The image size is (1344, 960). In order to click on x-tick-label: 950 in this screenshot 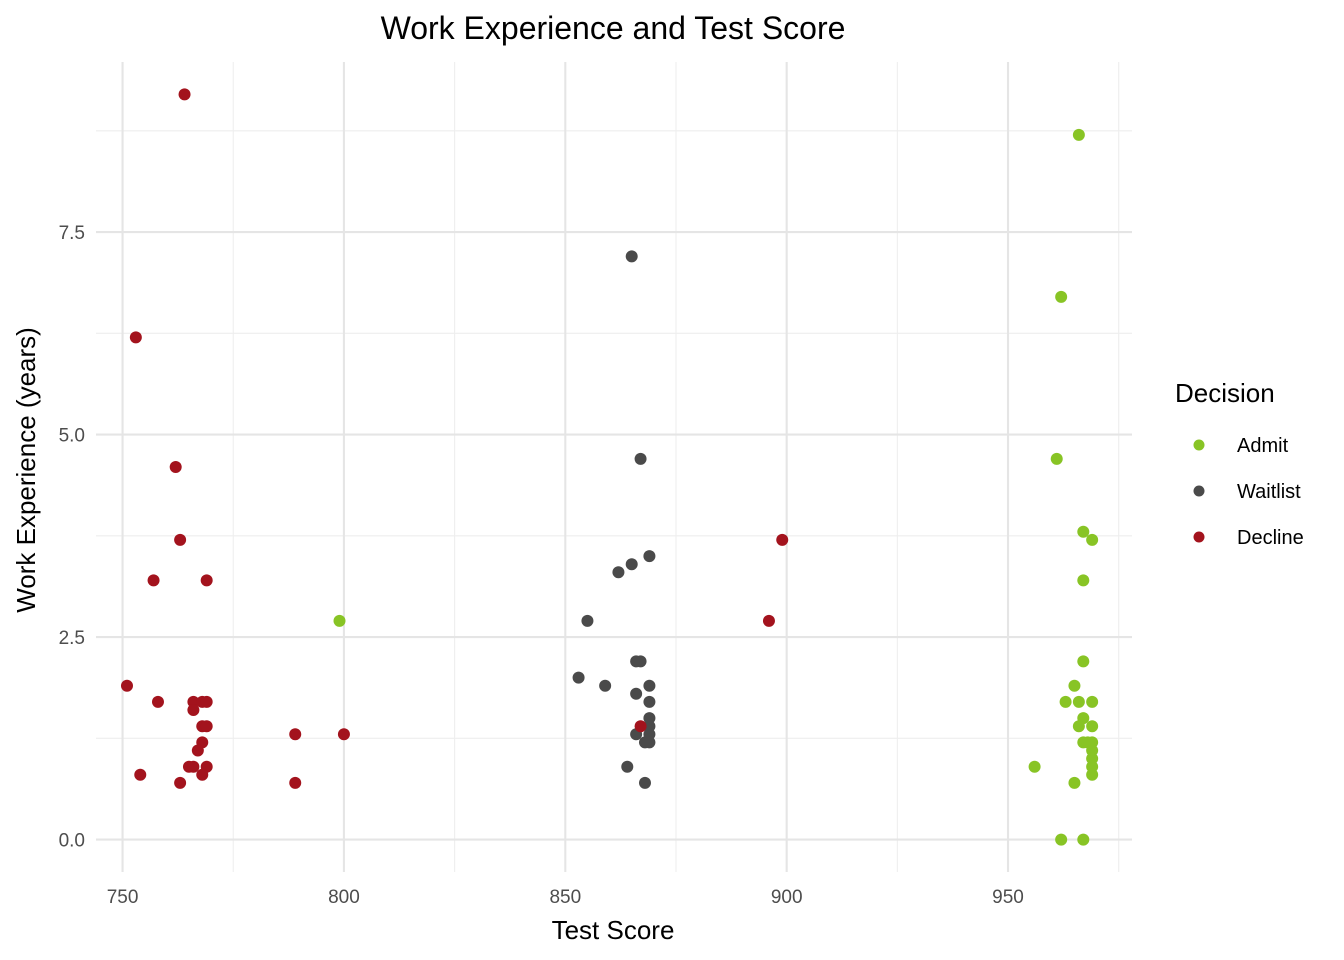, I will do `click(1008, 897)`.